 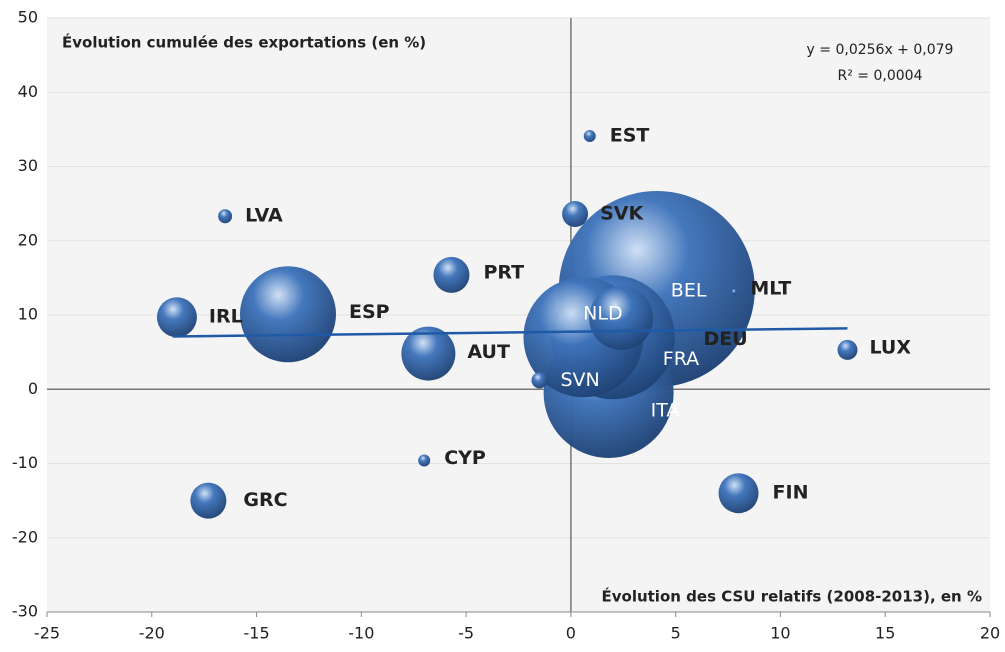 I want to click on bubble-label: CYP, so click(x=465, y=458).